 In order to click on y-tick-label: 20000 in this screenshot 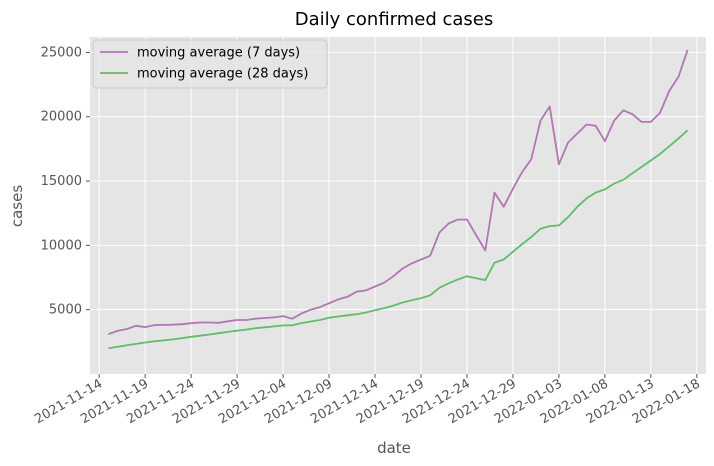, I will do `click(61, 117)`.